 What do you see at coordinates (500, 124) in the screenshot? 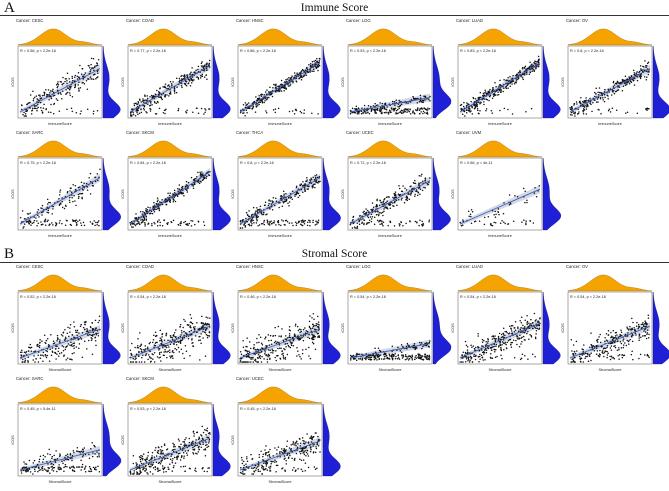
I see `x-axis-label: ImmuneScore` at bounding box center [500, 124].